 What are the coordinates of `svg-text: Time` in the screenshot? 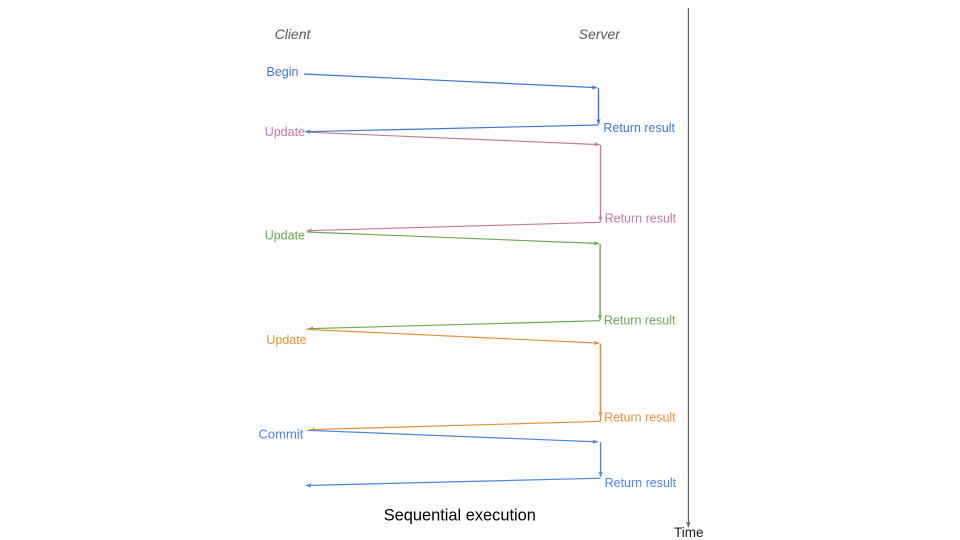 It's located at (689, 532).